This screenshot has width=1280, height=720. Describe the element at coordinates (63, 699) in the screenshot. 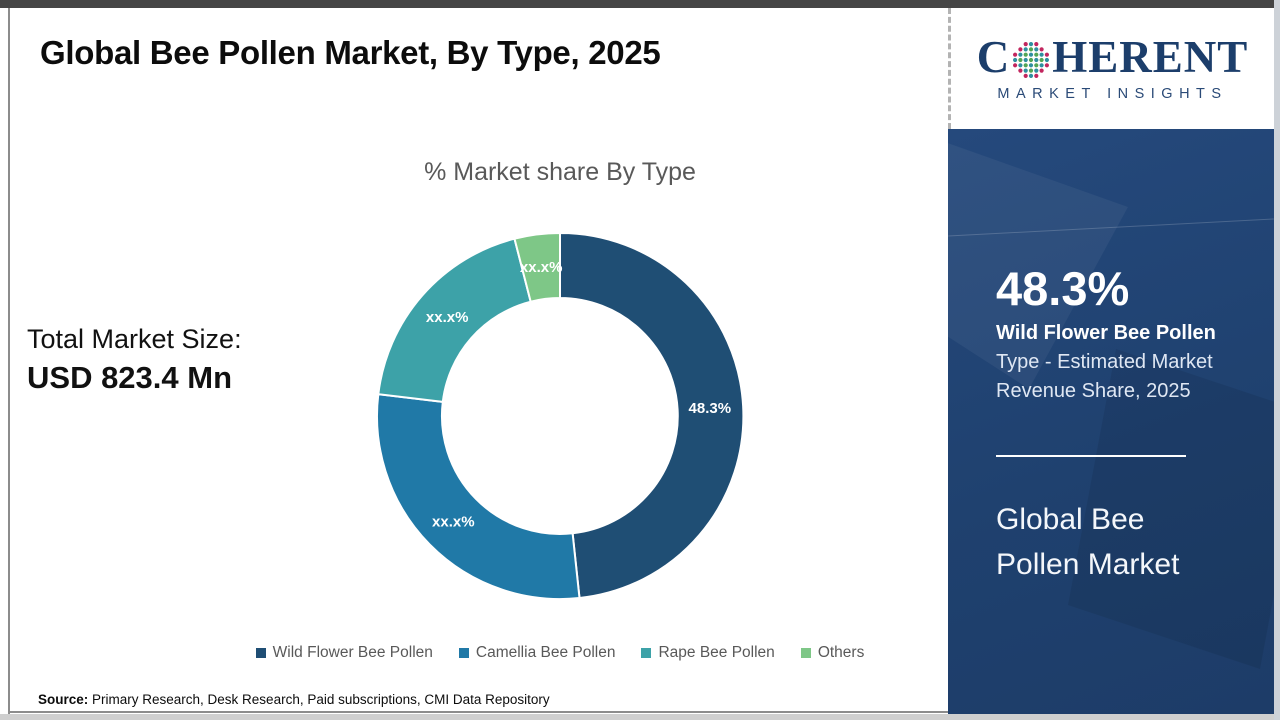

I see `source-label: Source:` at that location.